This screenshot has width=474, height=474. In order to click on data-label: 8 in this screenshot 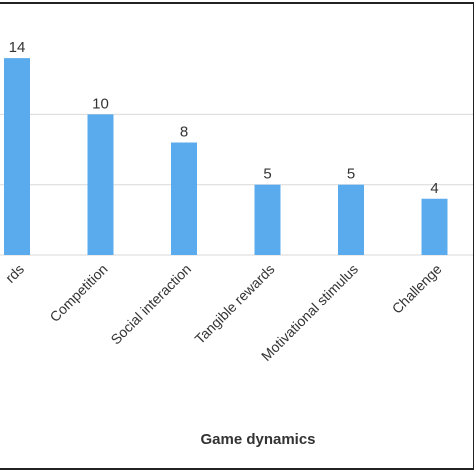, I will do `click(184, 132)`.